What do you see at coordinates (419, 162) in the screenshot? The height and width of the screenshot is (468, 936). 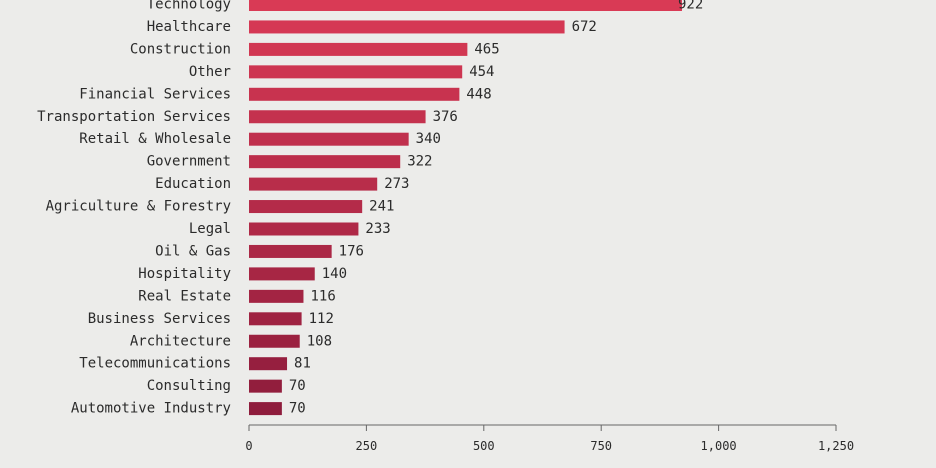 I see `value-label-government: 322` at bounding box center [419, 162].